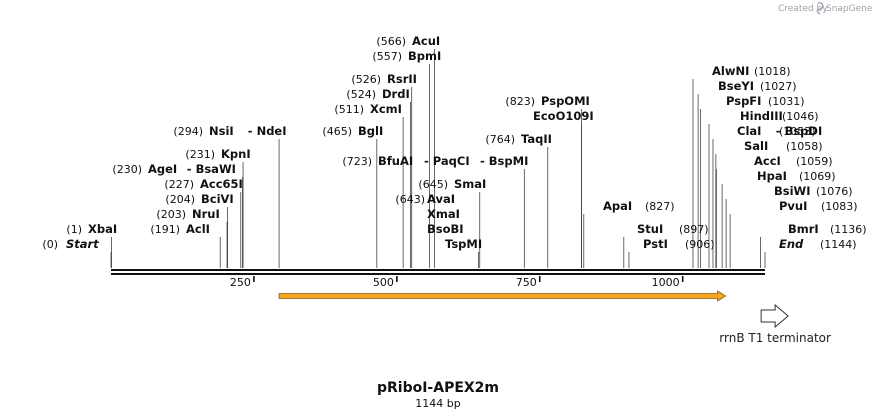 The image size is (876, 419). I want to click on site-kpni: (231) KpnI, so click(217, 154).